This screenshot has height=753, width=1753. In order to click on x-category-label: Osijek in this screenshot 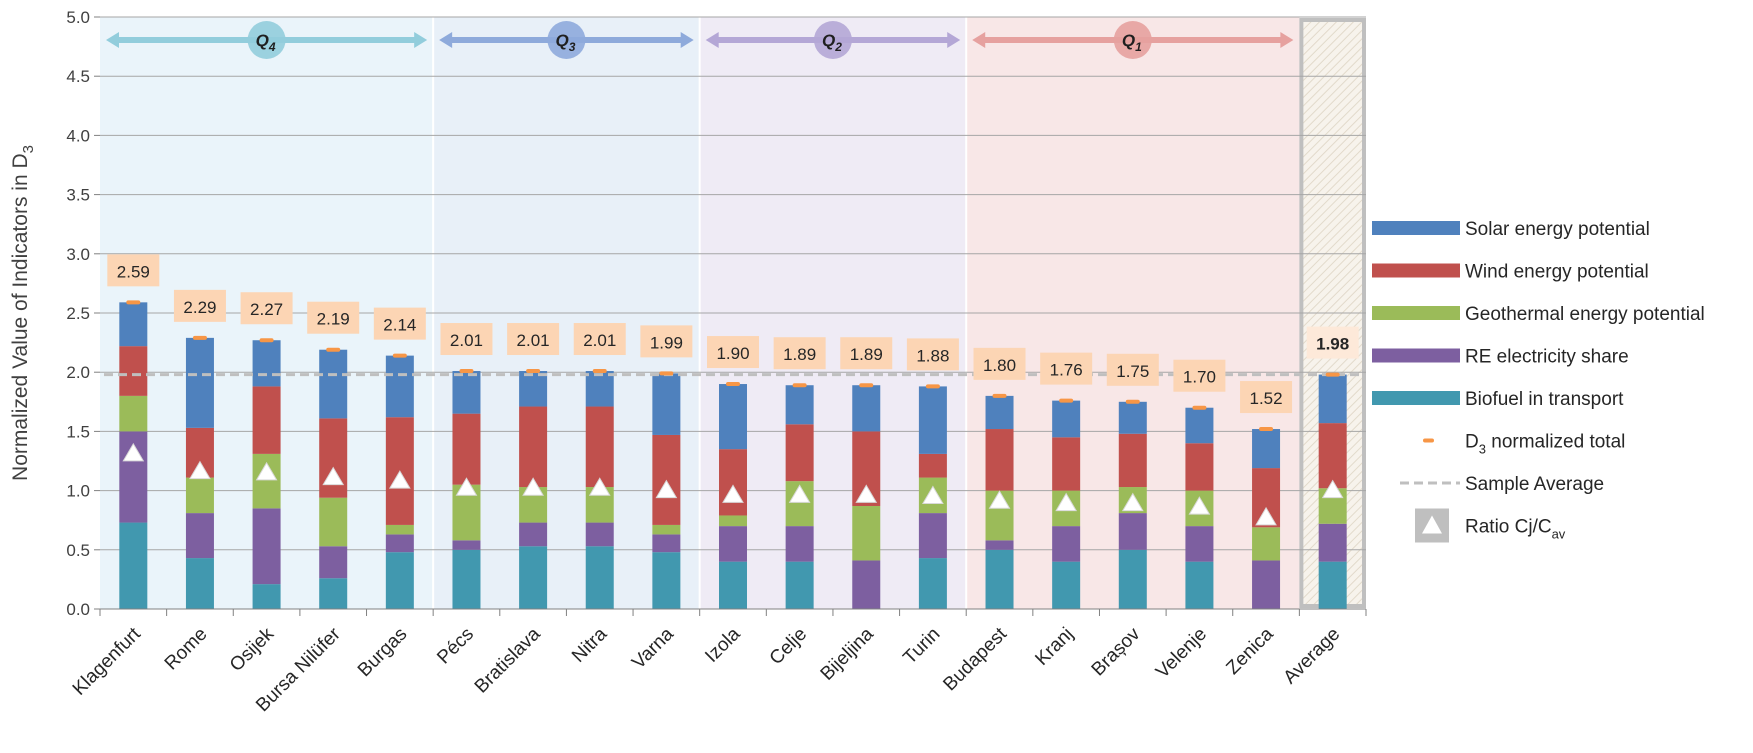, I will do `click(252, 649)`.